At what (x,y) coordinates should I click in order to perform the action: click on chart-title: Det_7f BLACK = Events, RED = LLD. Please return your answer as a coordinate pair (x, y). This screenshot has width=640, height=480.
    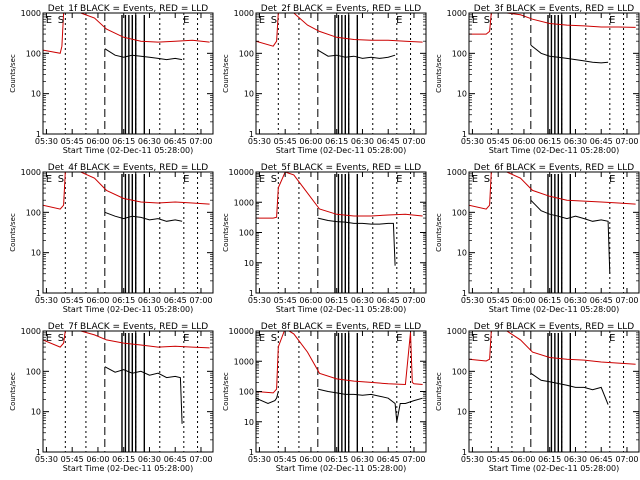
    Looking at the image, I should click on (128, 327).